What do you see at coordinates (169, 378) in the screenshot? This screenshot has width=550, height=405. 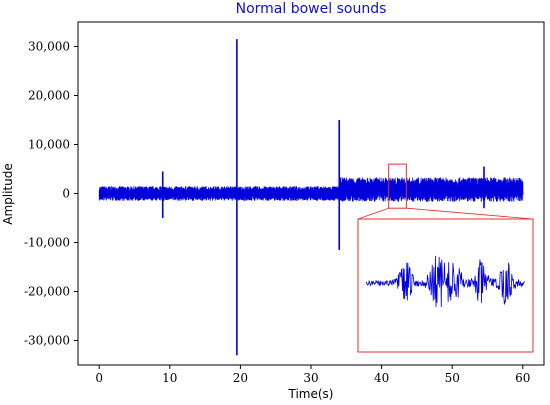 I see `x-tick-label: 10` at bounding box center [169, 378].